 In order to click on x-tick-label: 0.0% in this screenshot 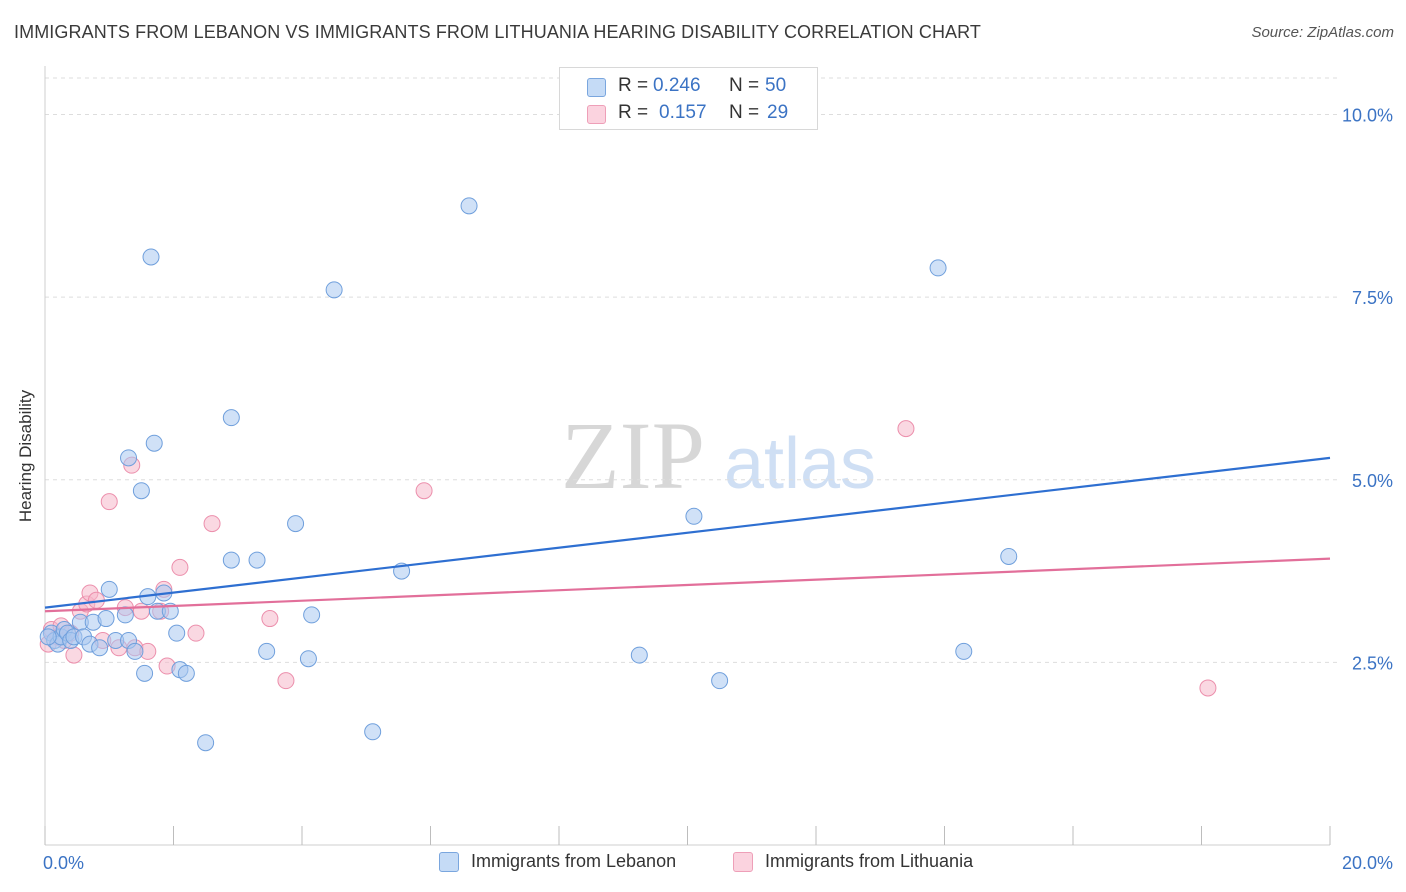, I will do `click(63, 863)`.